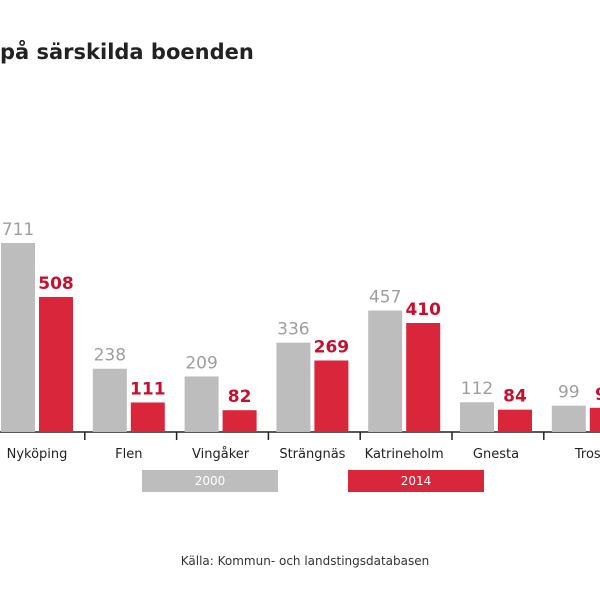  What do you see at coordinates (597, 395) in the screenshot?
I see `data-label: 91` at bounding box center [597, 395].